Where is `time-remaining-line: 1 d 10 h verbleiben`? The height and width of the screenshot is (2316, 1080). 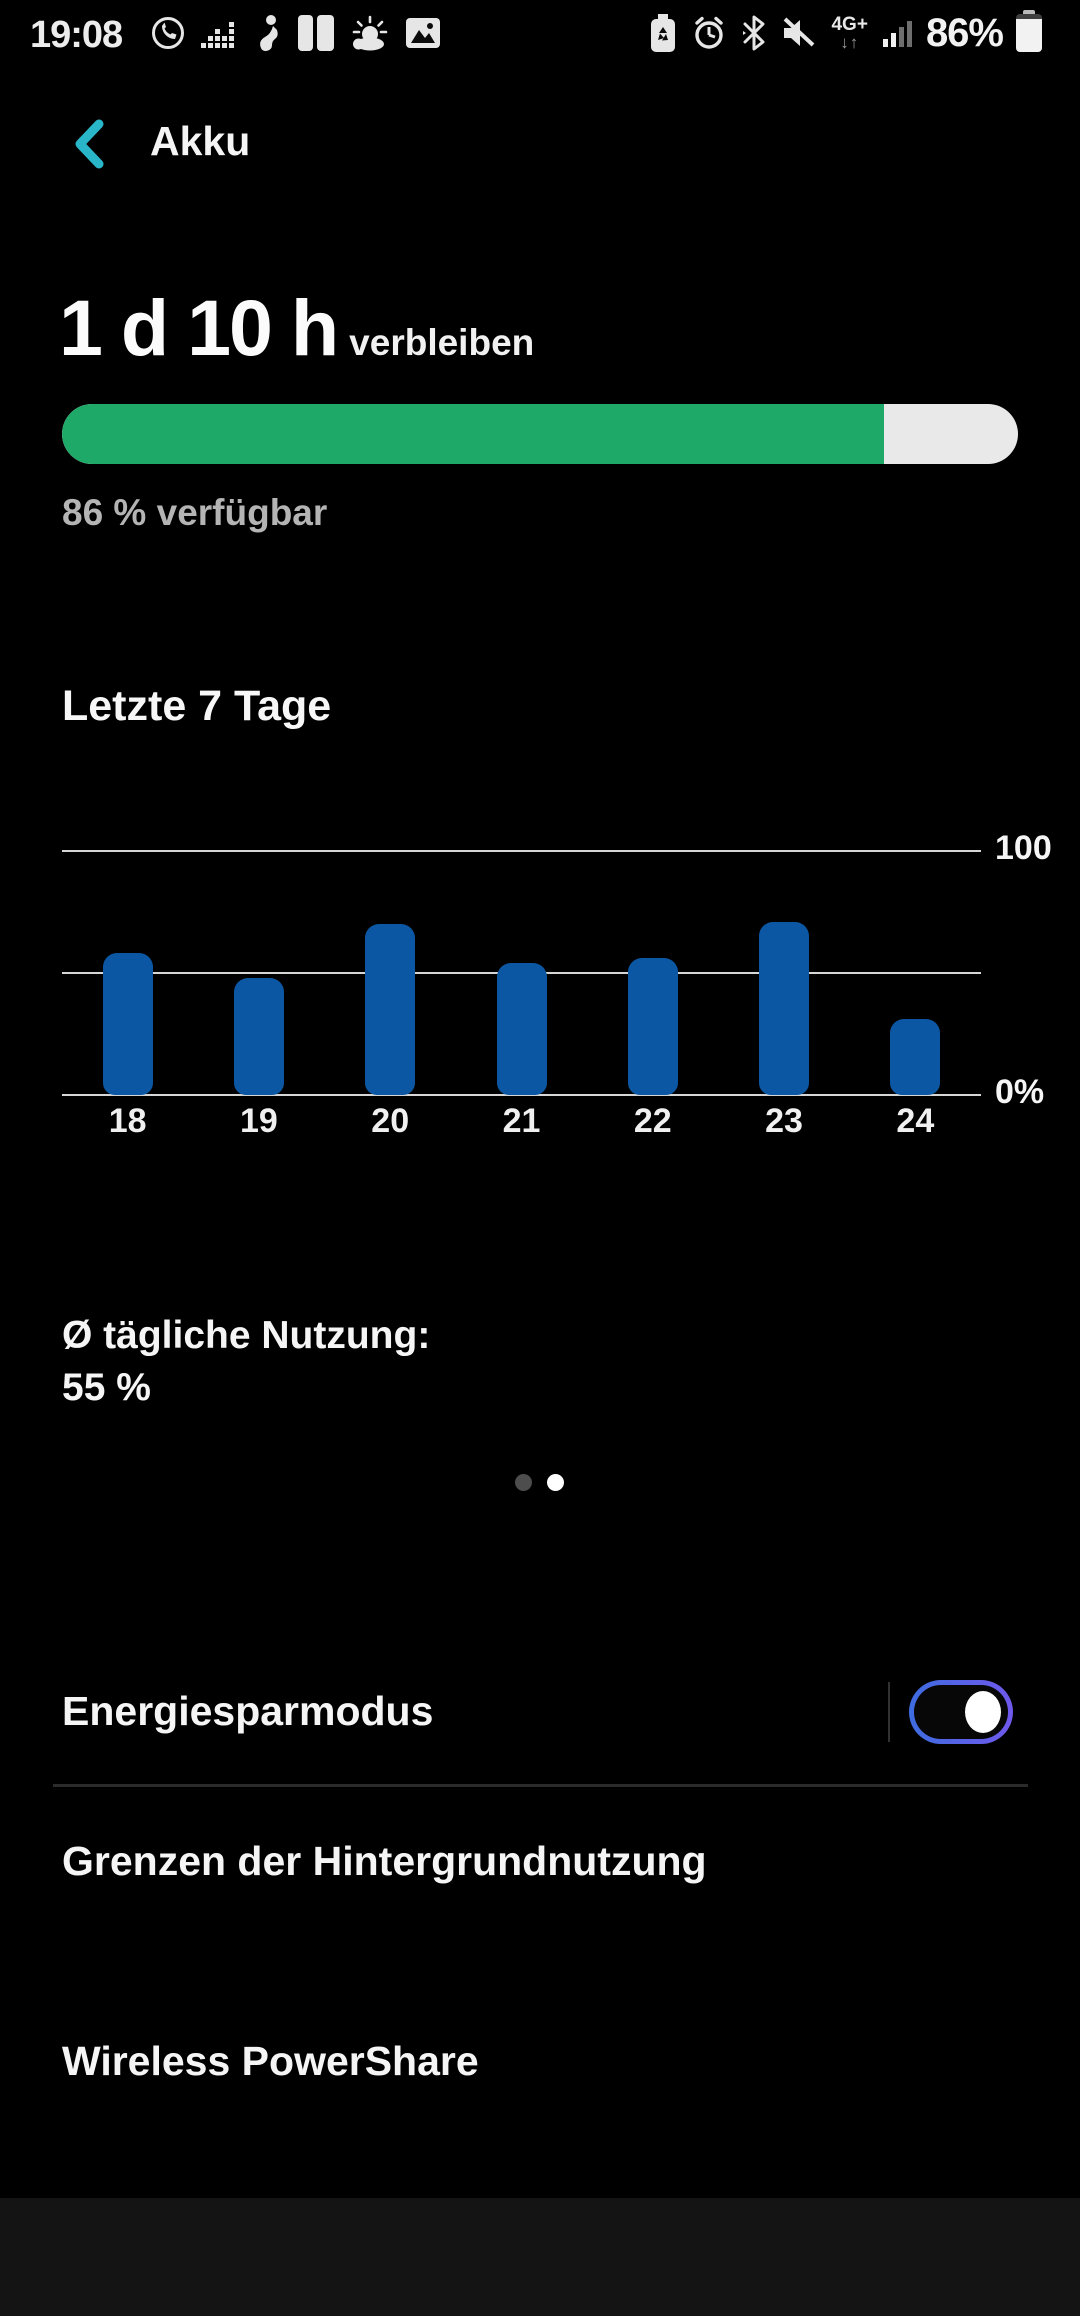
time-remaining-line: 1 d 10 h verbleiben is located at coordinates (296, 328).